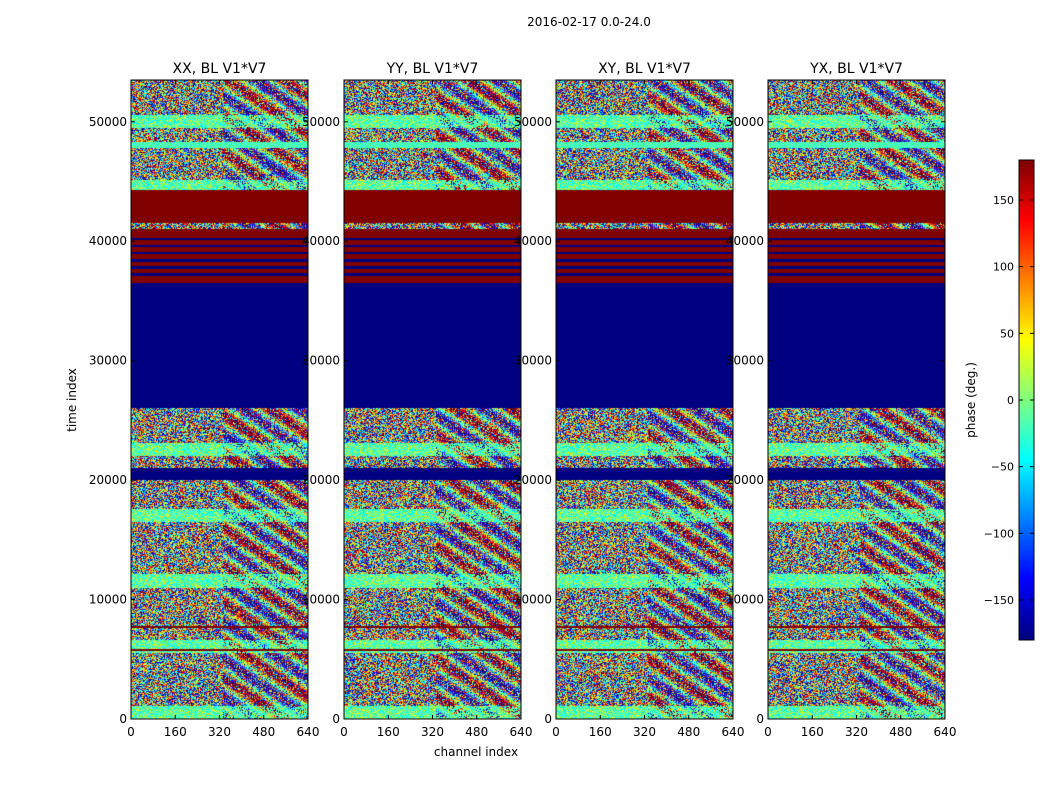 The height and width of the screenshot is (800, 1050). I want to click on y-axis-label: time index, so click(72, 400).